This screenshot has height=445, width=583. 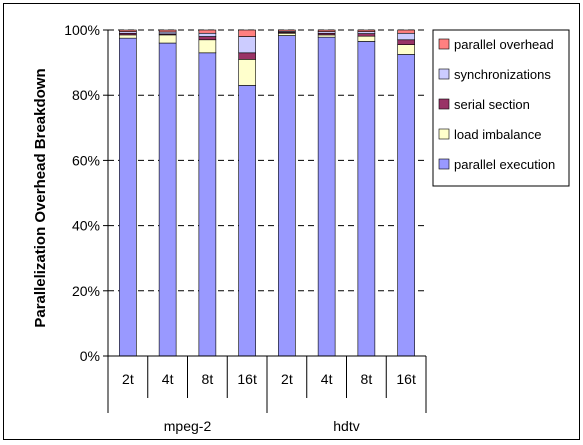 What do you see at coordinates (82, 193) in the screenshot?
I see `y-tick-labels: 0% 20% 40% 60% 80% 100%` at bounding box center [82, 193].